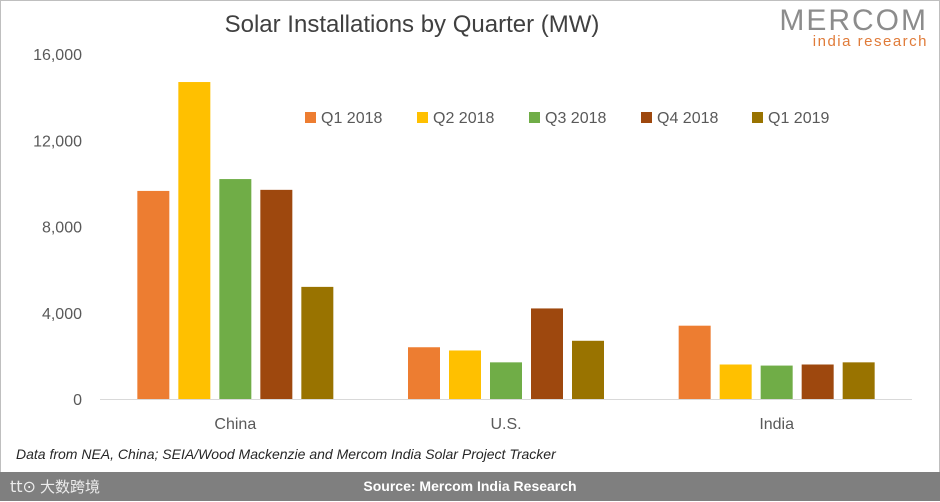 Image resolution: width=940 pixels, height=502 pixels. I want to click on bar-china-q1-2019, so click(317, 342).